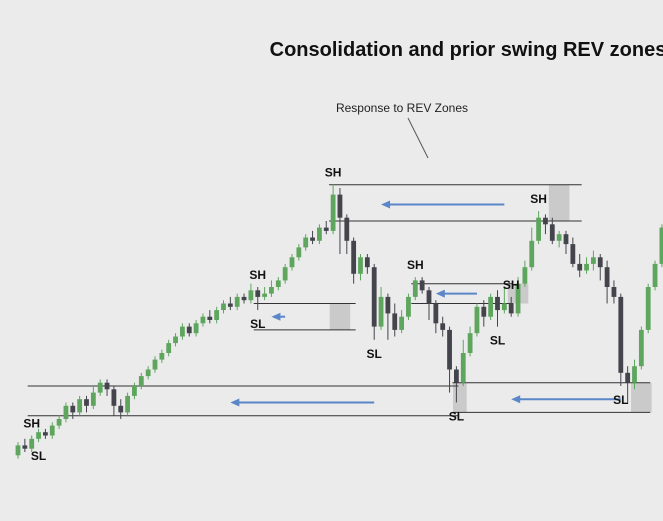  I want to click on swing-high-label-8: SH, so click(511, 285).